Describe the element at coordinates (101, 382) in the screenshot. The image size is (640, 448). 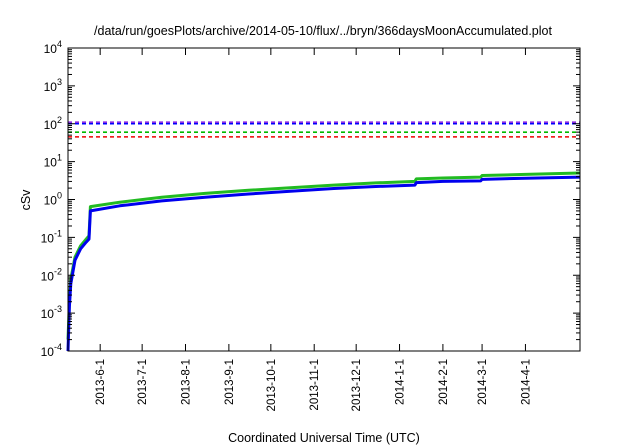
I see `x-tick-label: 2013-6-1` at that location.